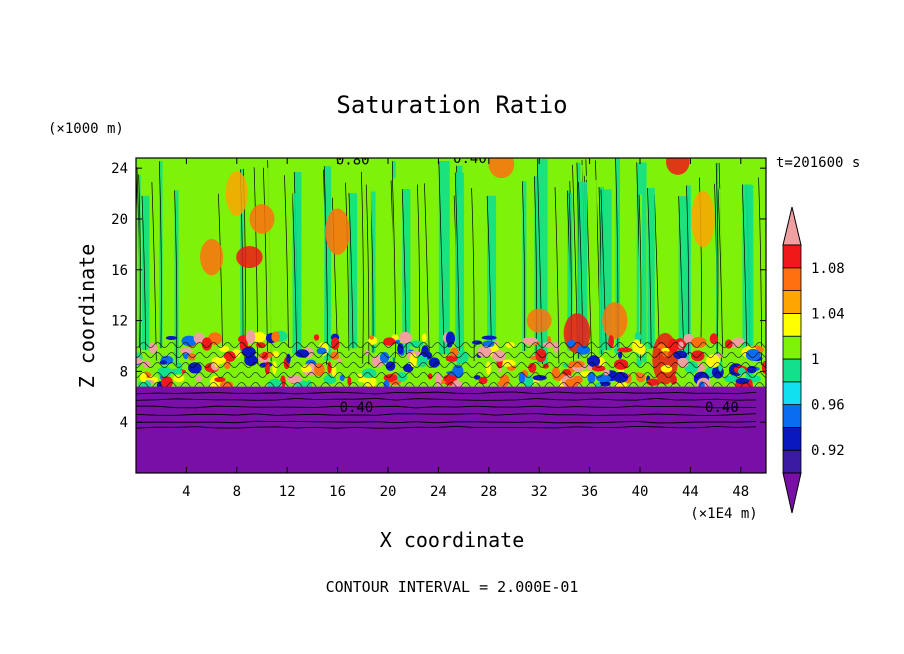  What do you see at coordinates (828, 451) in the screenshot?
I see `colorbar-tick-label: 0.92` at bounding box center [828, 451].